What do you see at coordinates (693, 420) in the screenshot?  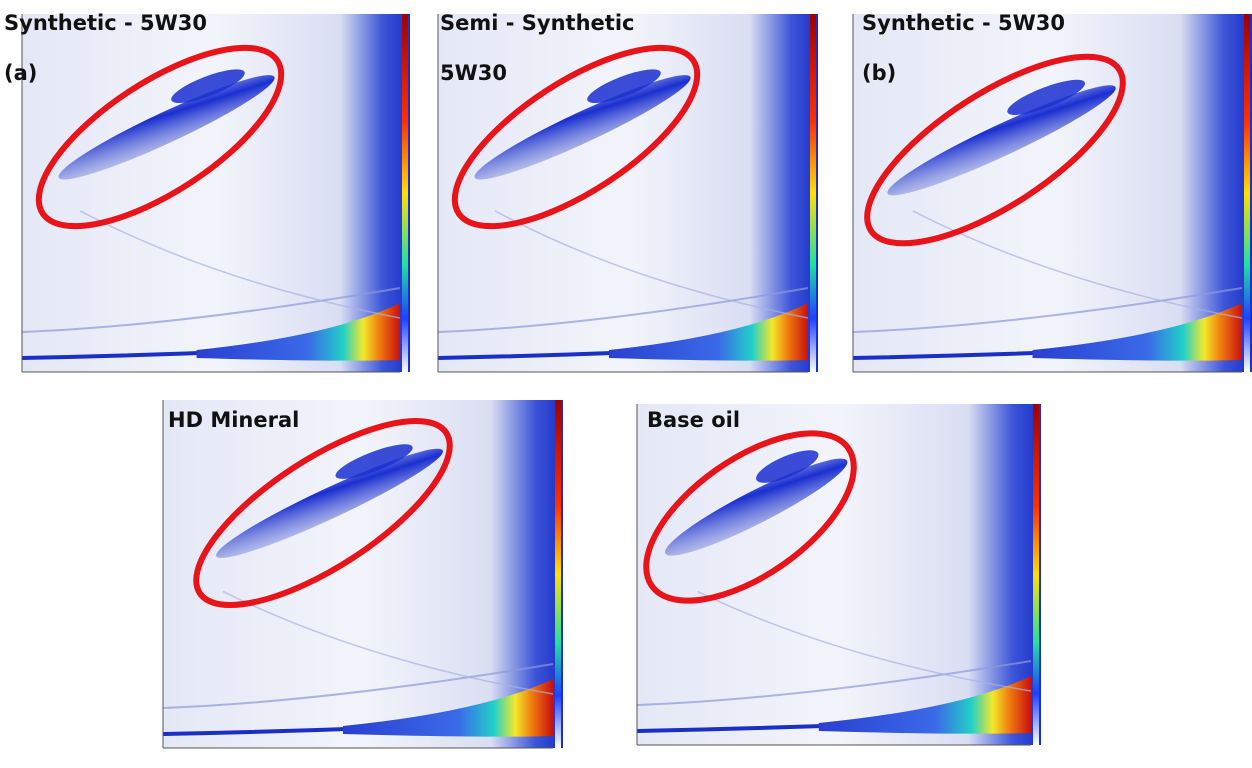 I see `panel-label: Base oil` at bounding box center [693, 420].